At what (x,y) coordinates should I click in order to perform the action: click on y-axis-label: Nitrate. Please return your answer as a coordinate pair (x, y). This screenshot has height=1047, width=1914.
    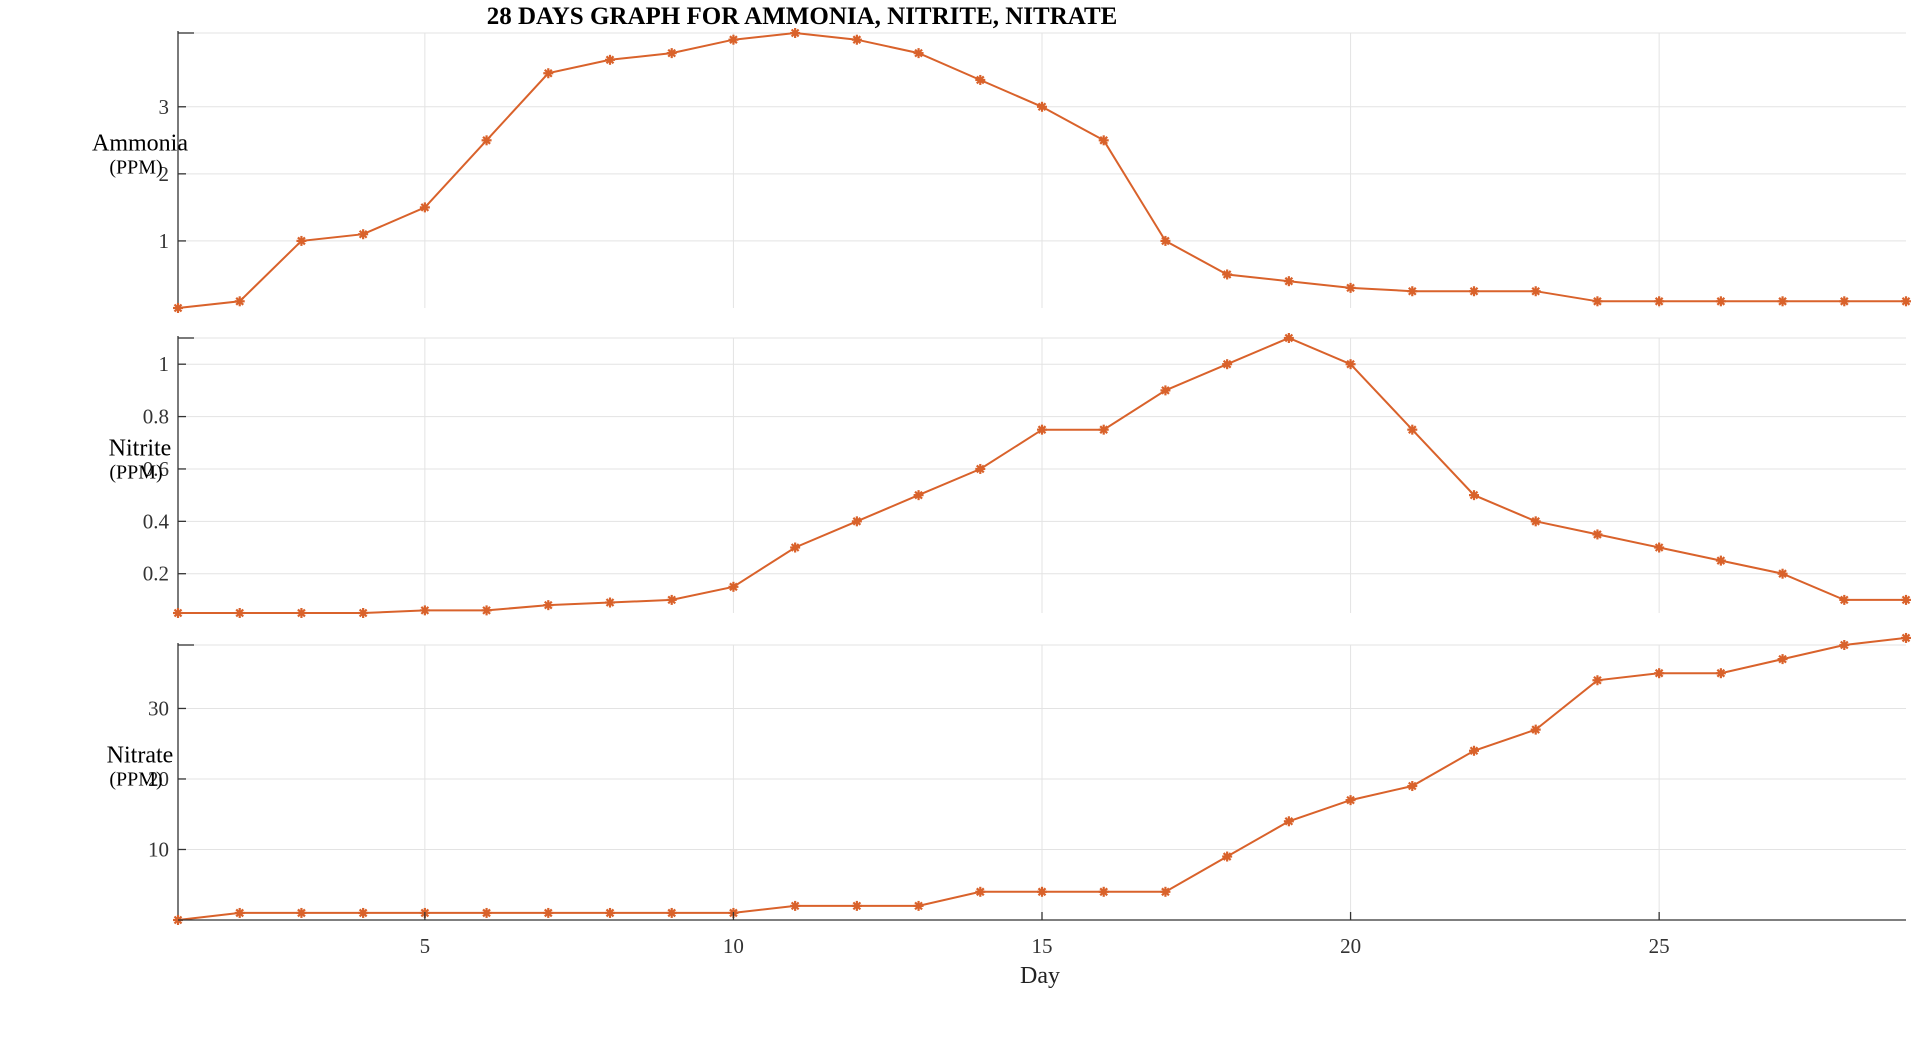
    Looking at the image, I should click on (140, 756).